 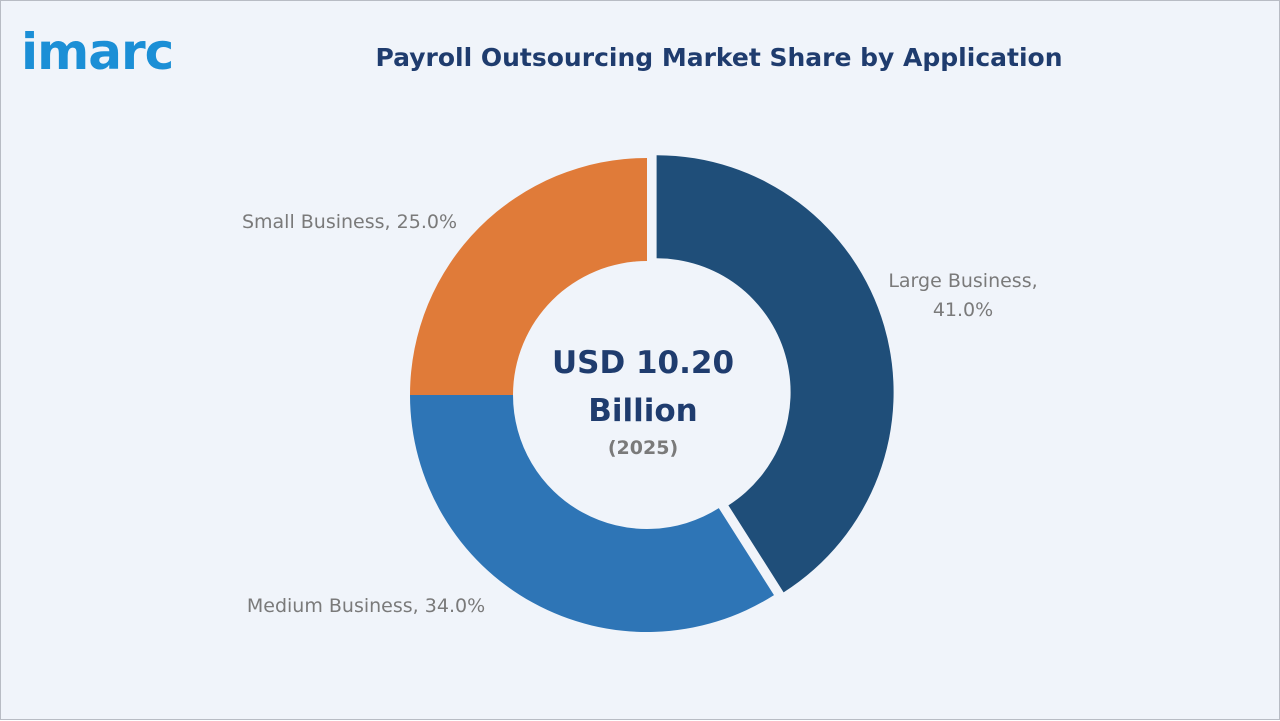 What do you see at coordinates (455, 606) in the screenshot?
I see `slice-value: 34.0%` at bounding box center [455, 606].